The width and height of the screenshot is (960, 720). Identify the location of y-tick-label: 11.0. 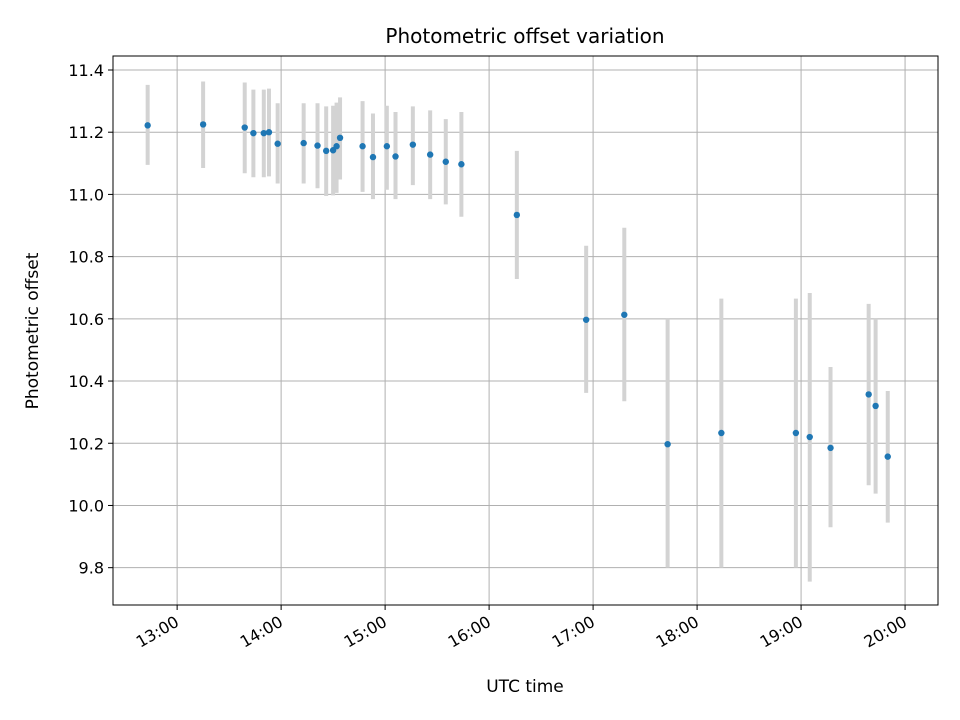
(86, 194).